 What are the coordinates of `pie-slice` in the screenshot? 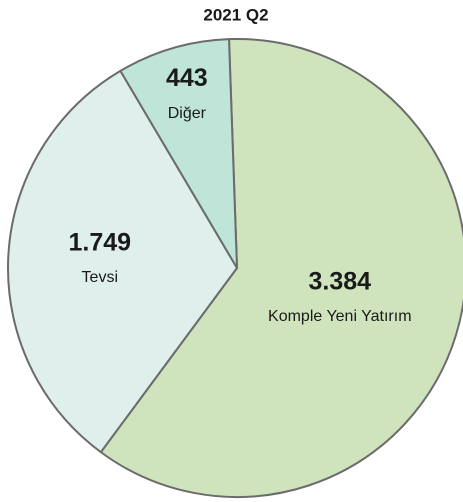 It's located at (178, 153).